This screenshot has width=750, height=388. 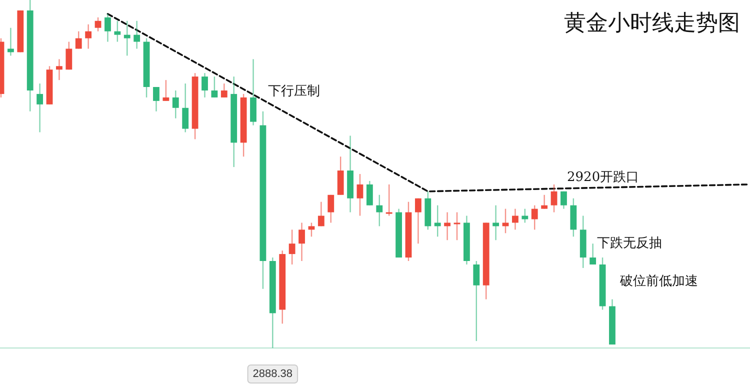 What do you see at coordinates (294, 91) in the screenshot?
I see `annotation: 下行压制` at bounding box center [294, 91].